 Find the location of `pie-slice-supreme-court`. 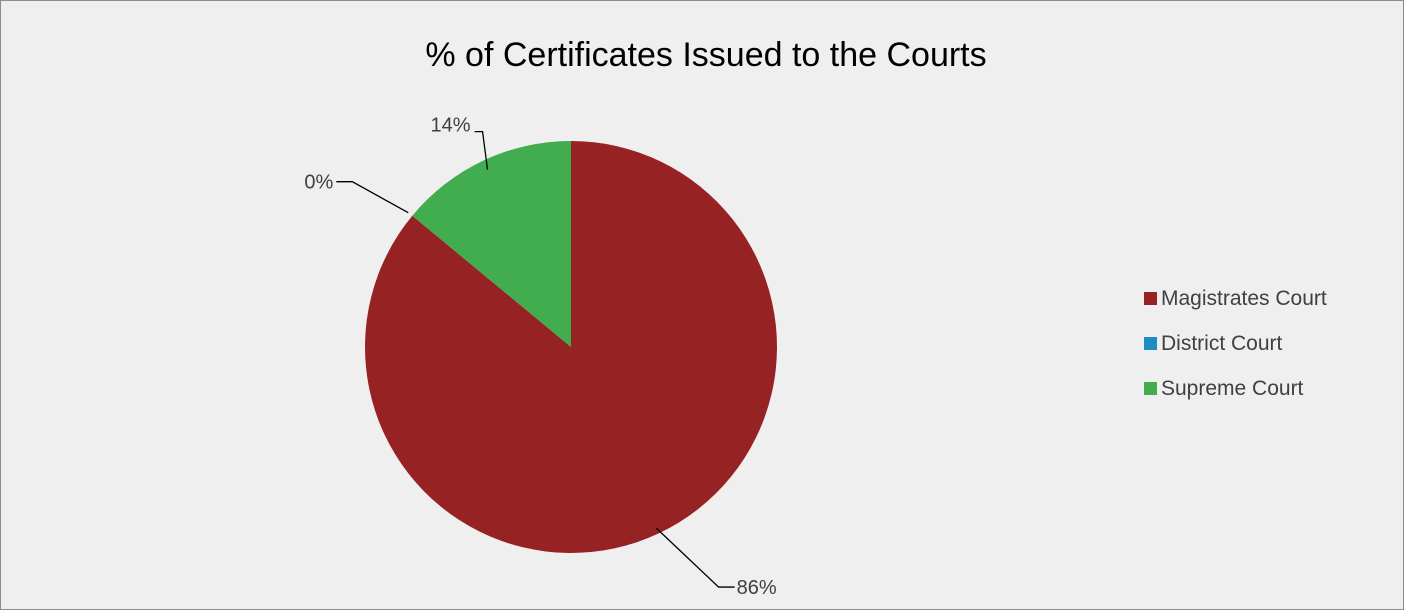

pie-slice-supreme-court is located at coordinates (491, 244).